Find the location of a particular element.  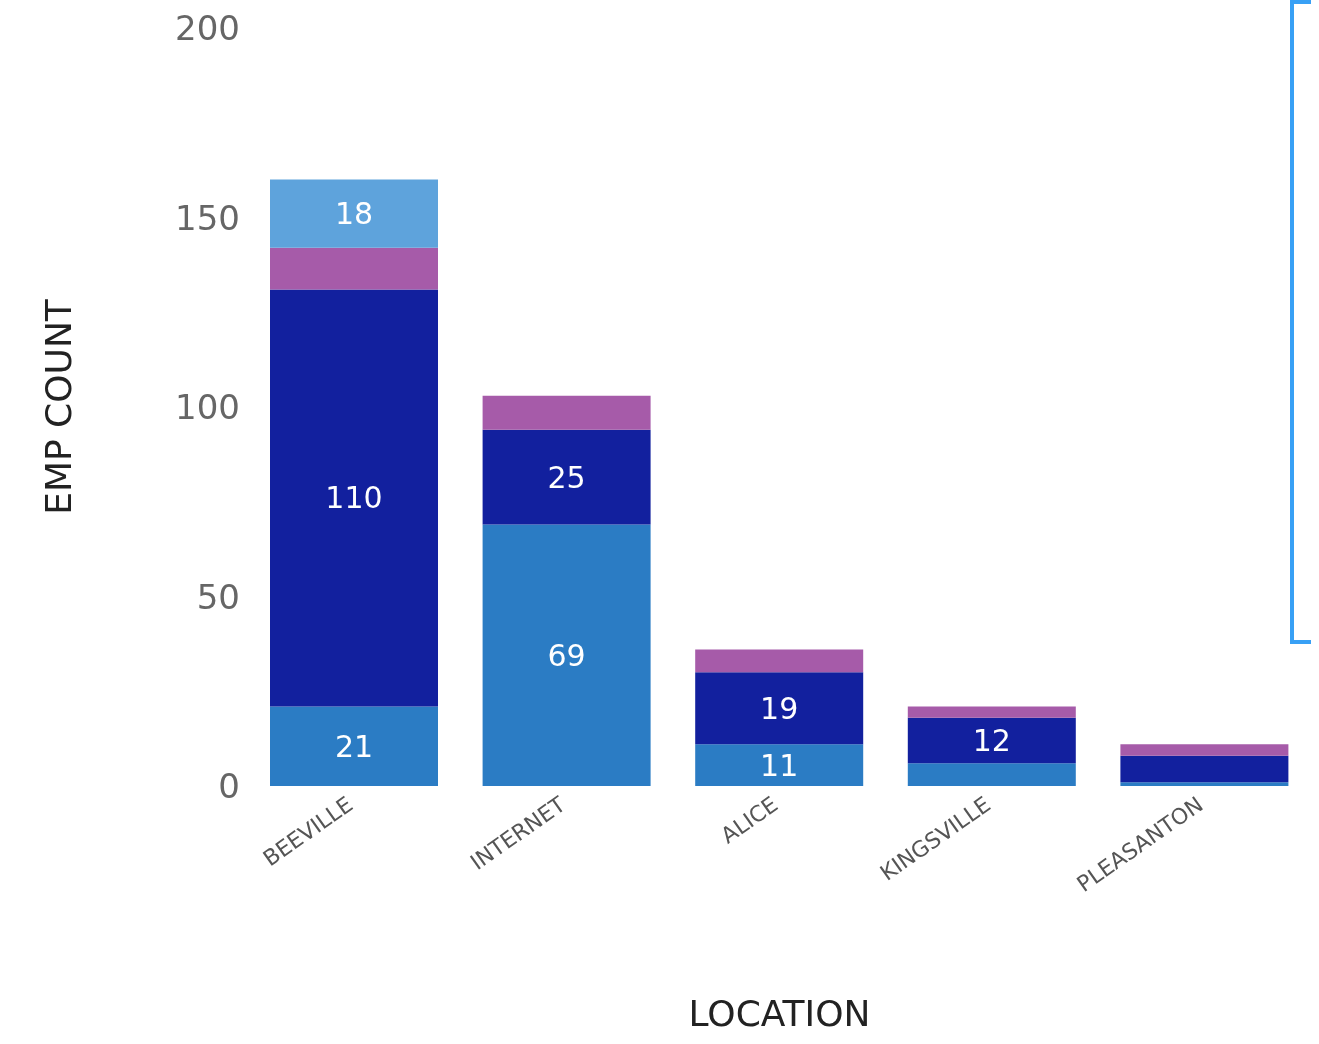

x-axis-title: LOCATION is located at coordinates (779, 1013).